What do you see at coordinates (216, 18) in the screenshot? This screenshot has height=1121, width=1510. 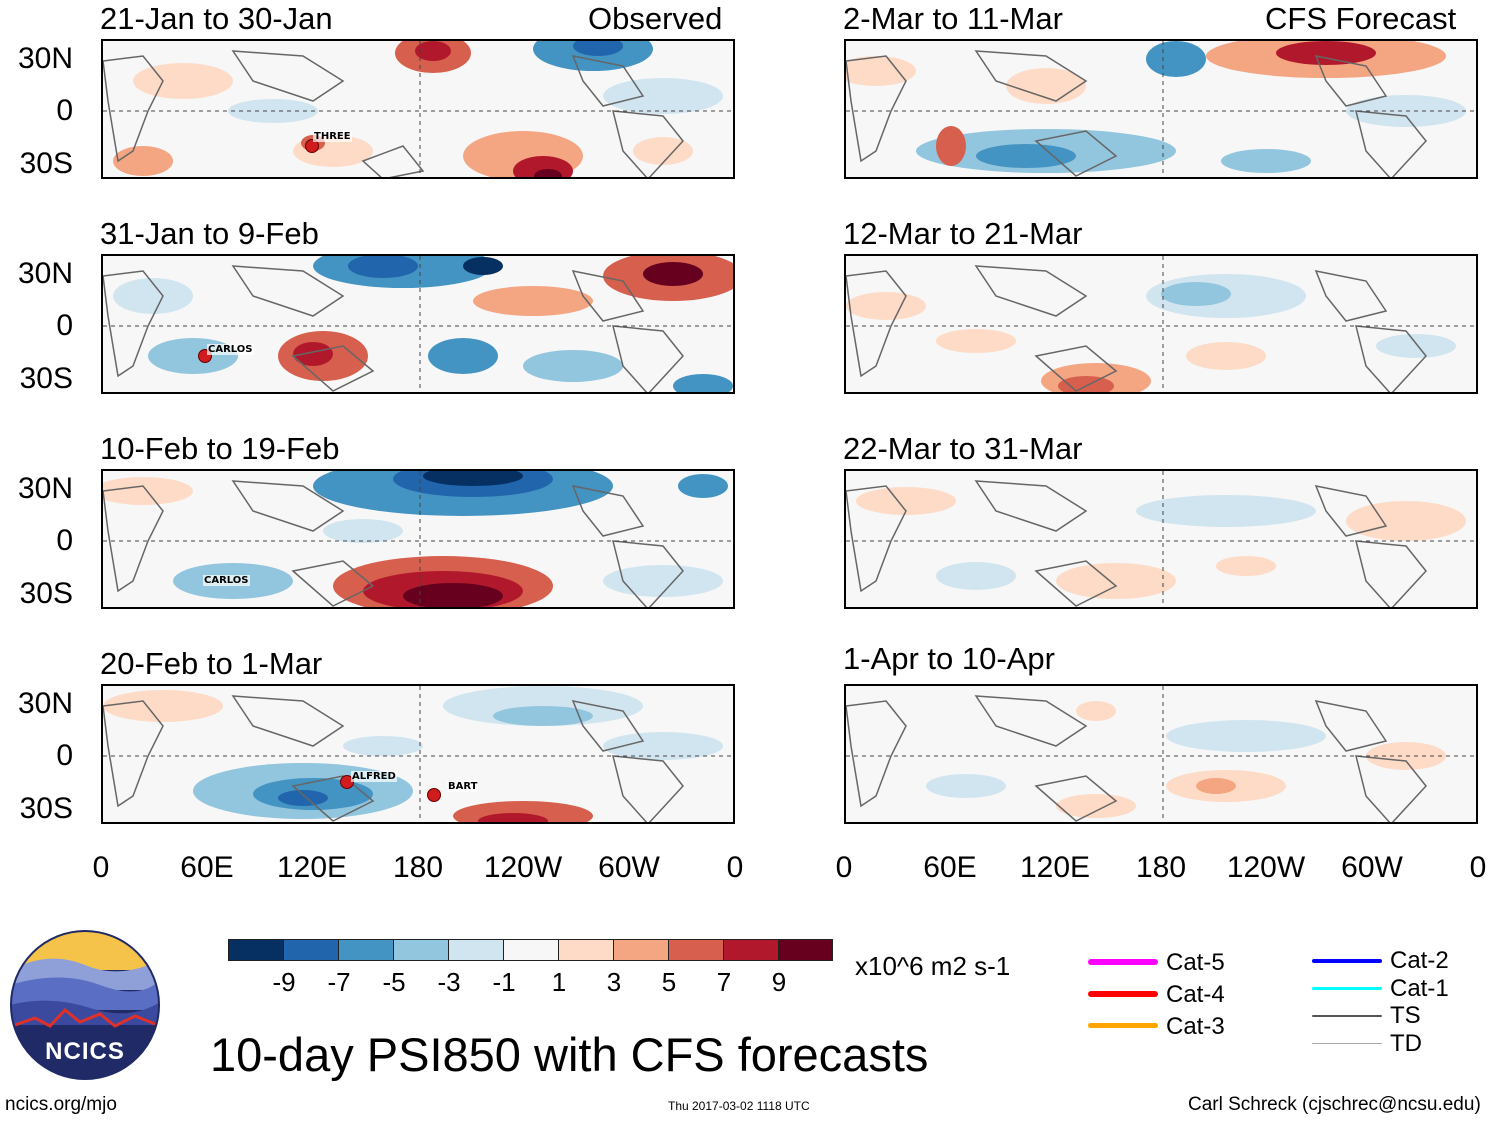 I see `panel-title-1: 21-Jan to 30-Jan` at bounding box center [216, 18].